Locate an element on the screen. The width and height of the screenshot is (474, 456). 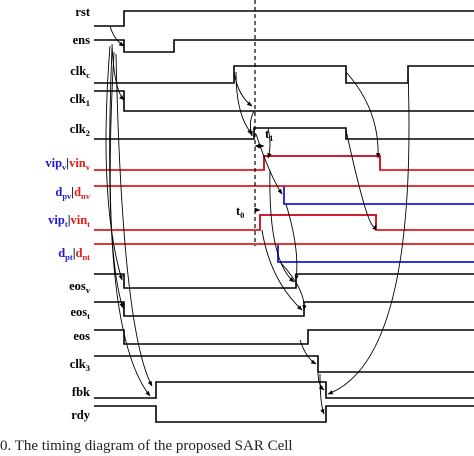
waveform-rst is located at coordinates (284, 18).